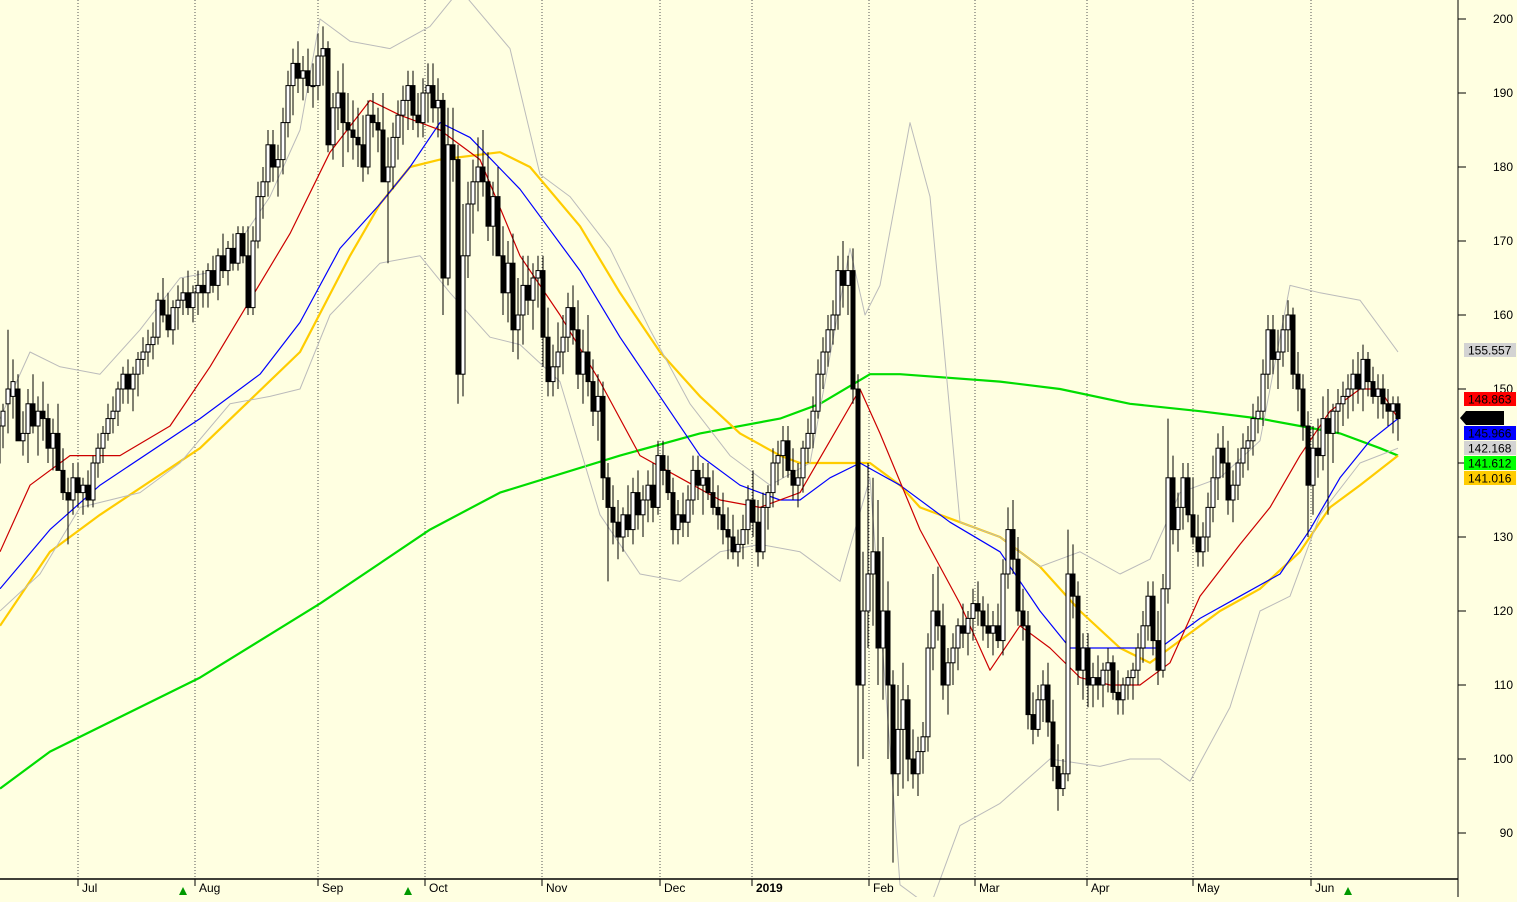 The image size is (1517, 902). I want to click on month-label-apr: Apr, so click(1100, 888).